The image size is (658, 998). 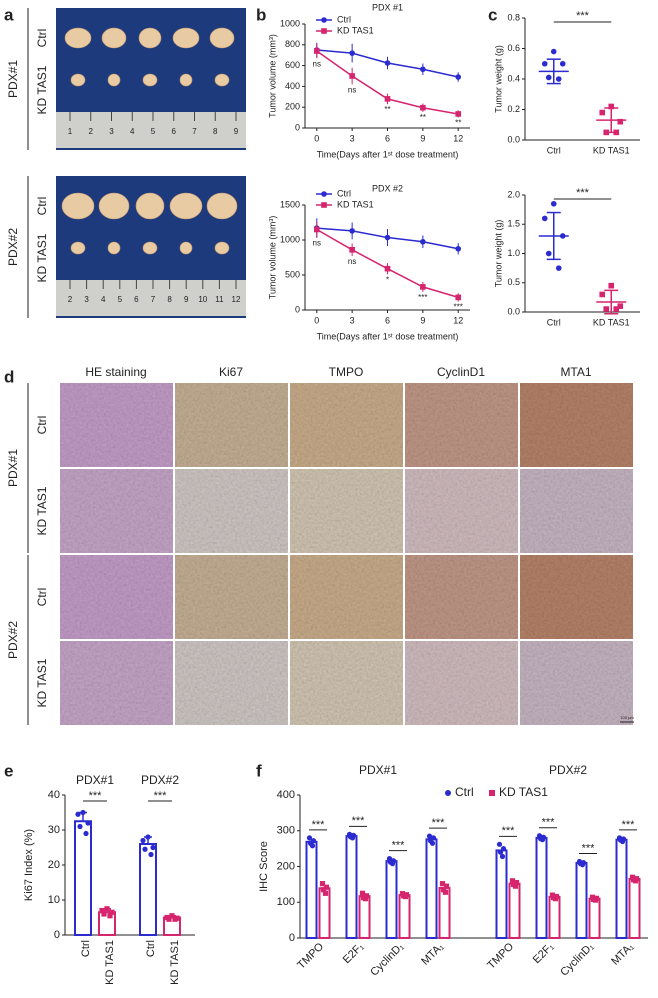 What do you see at coordinates (461, 372) in the screenshot?
I see `column-header: CyclinD1` at bounding box center [461, 372].